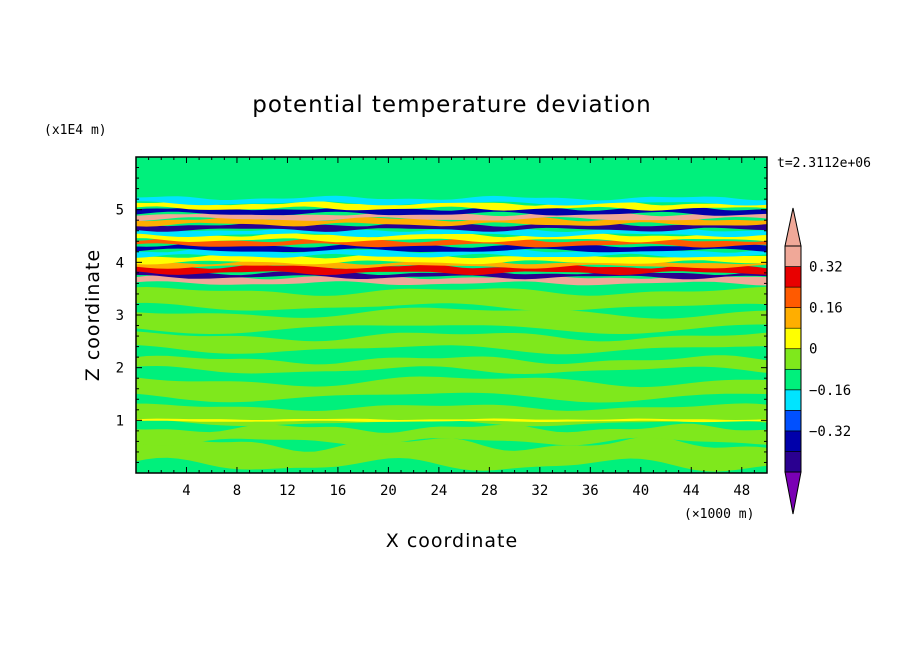 Image resolution: width=904 pixels, height=654 pixels. What do you see at coordinates (120, 369) in the screenshot?
I see `y-tick-label: 2` at bounding box center [120, 369].